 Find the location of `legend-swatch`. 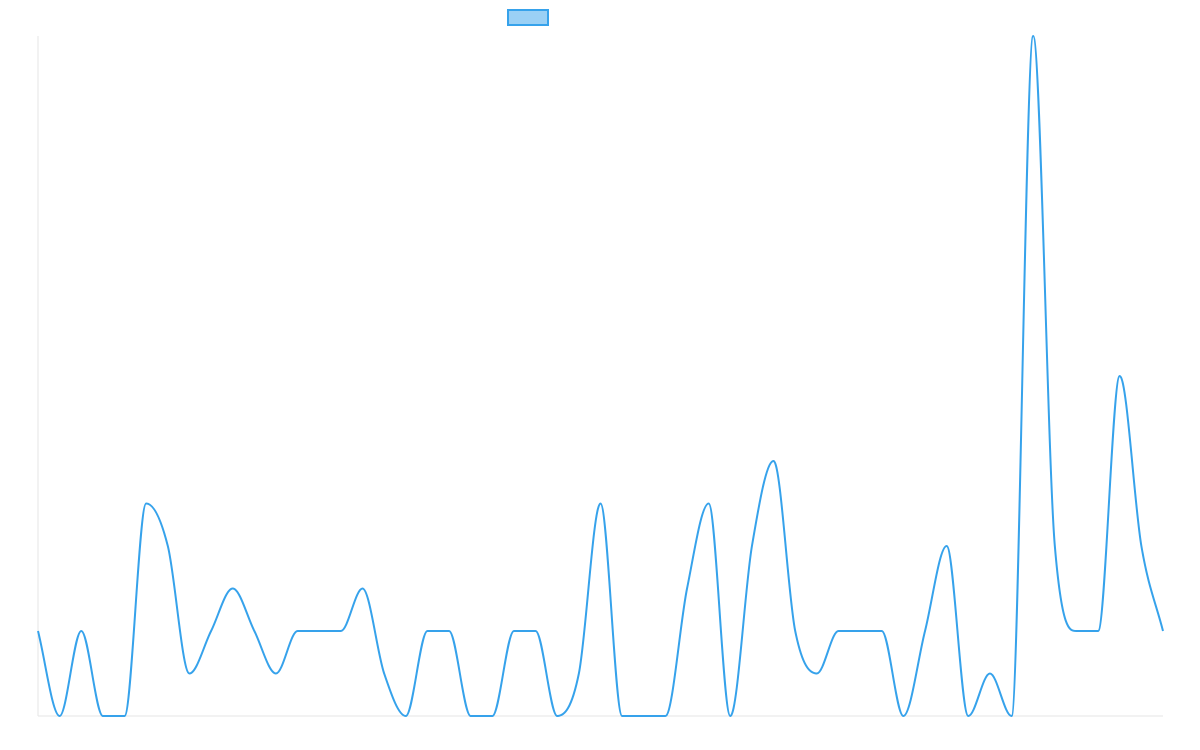

legend-swatch is located at coordinates (528, 17).